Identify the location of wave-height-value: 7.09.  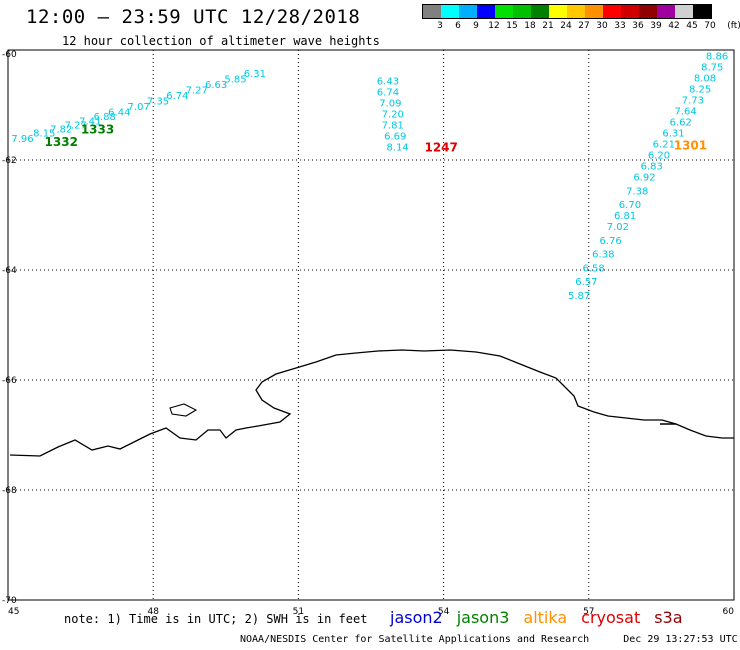
(390, 103).